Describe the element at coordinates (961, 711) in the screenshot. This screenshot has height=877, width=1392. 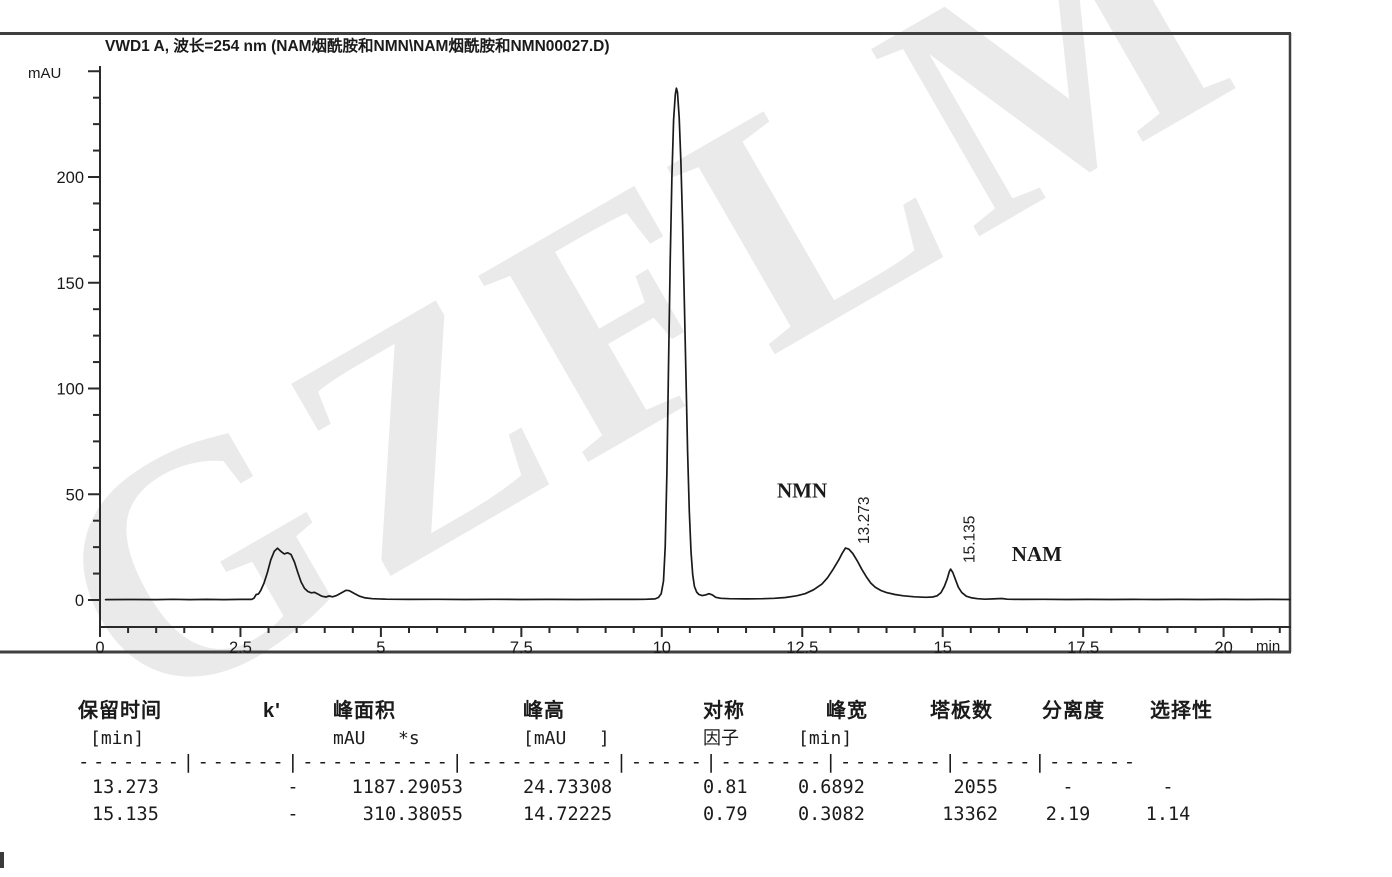
I see `col-header-plates: 塔板数` at that location.